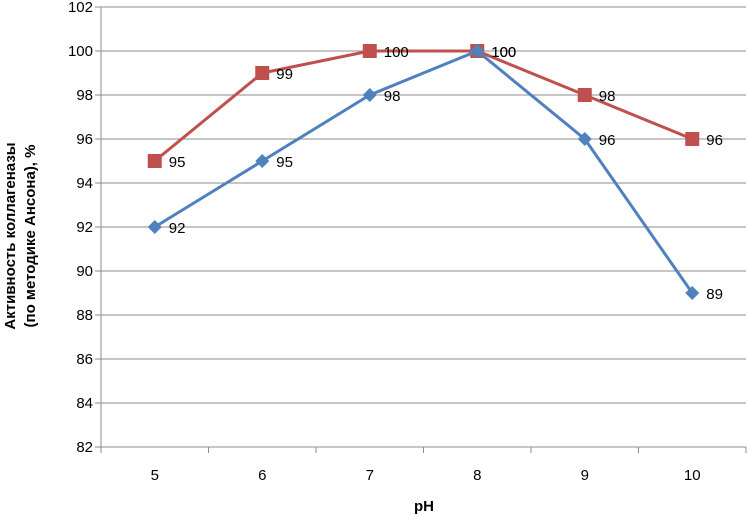 Image resolution: width=747 pixels, height=516 pixels. Describe the element at coordinates (607, 96) in the screenshot. I see `series-red-data-label: 98` at that location.